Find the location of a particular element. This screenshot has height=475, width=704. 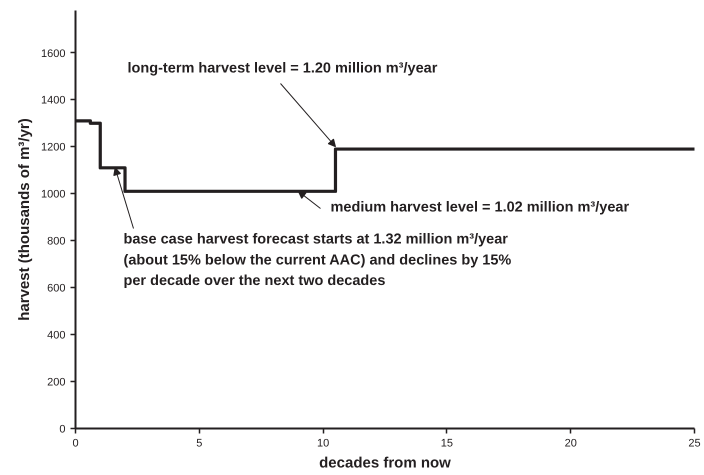

y-tick-label: 0 is located at coordinates (62, 430).